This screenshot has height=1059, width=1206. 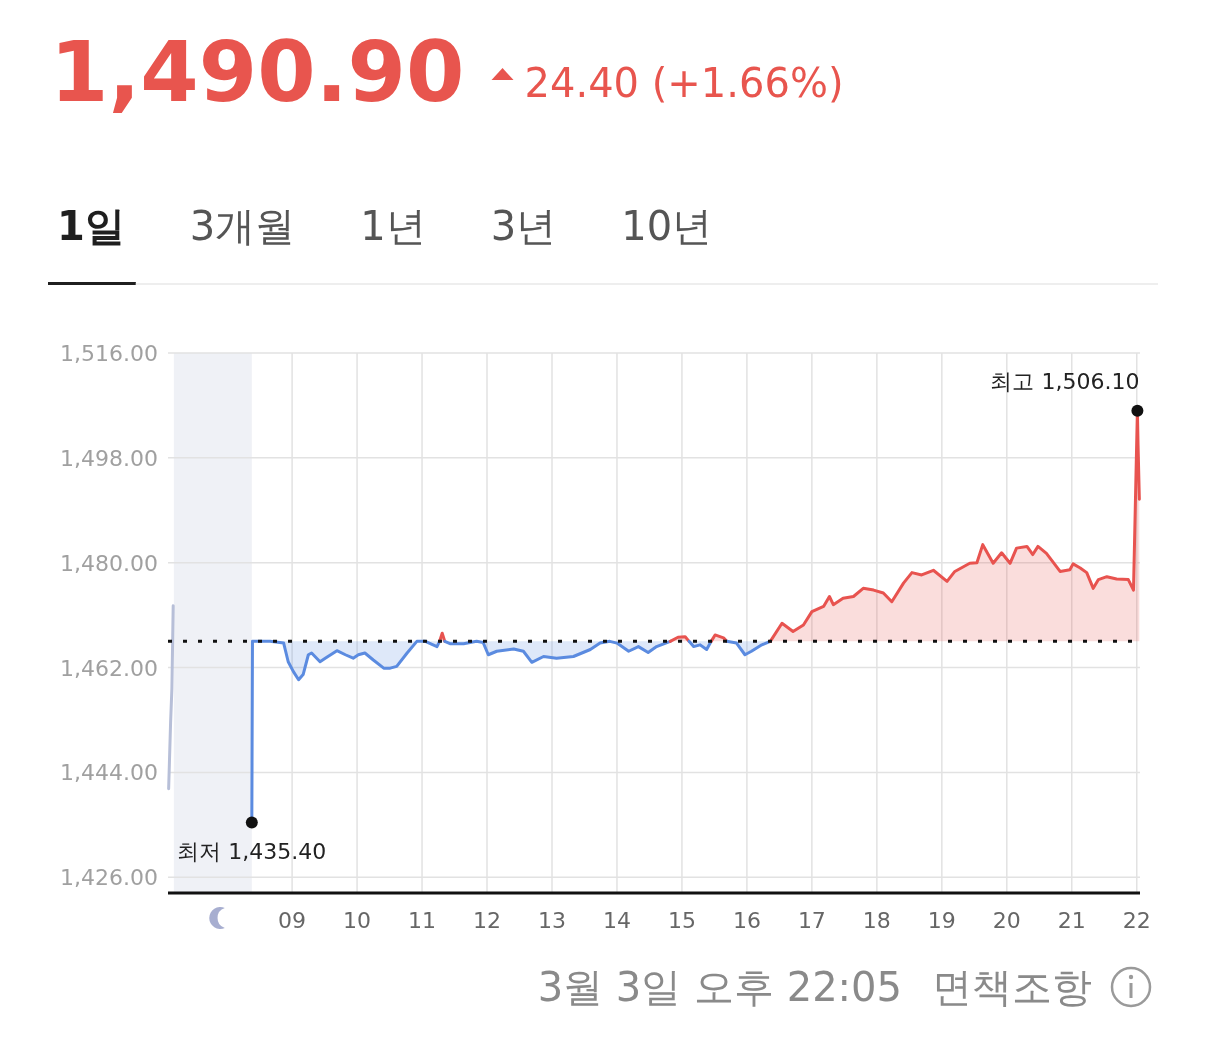 What do you see at coordinates (487, 920) in the screenshot?
I see `x-tick-label: 12` at bounding box center [487, 920].